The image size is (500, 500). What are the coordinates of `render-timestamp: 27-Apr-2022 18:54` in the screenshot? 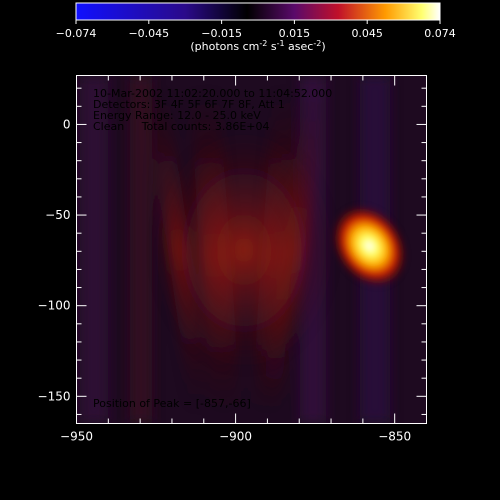 It's located at (430, 490).